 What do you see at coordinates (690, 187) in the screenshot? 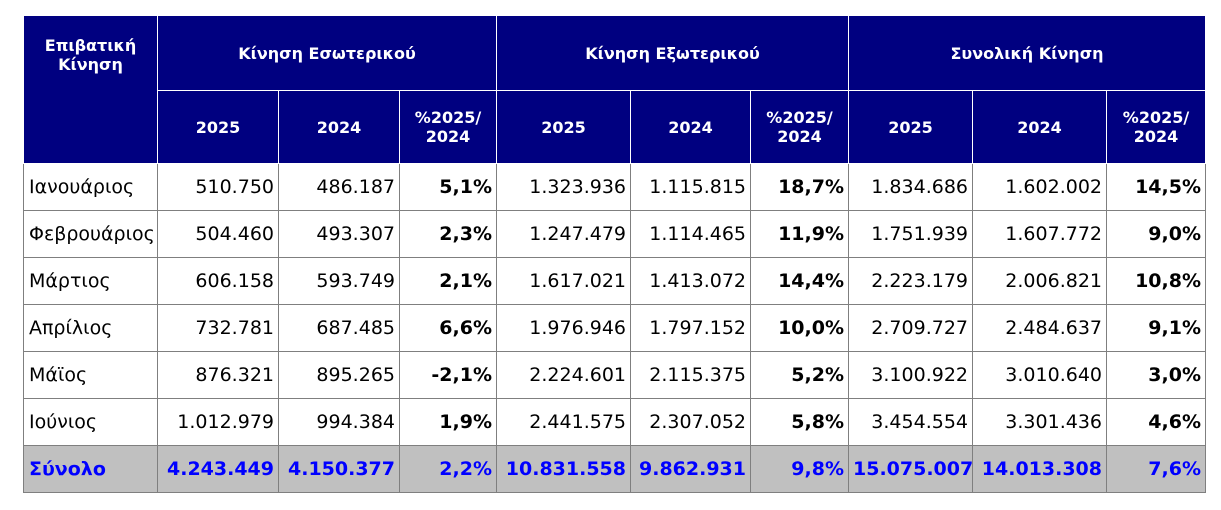
I see `international-2024-cell: 1.115.815` at bounding box center [690, 187].